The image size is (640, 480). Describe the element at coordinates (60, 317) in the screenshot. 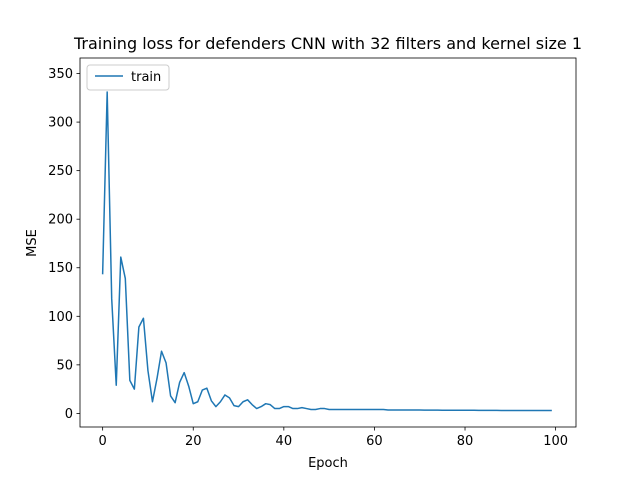

I see `y-tick-label: 100` at that location.